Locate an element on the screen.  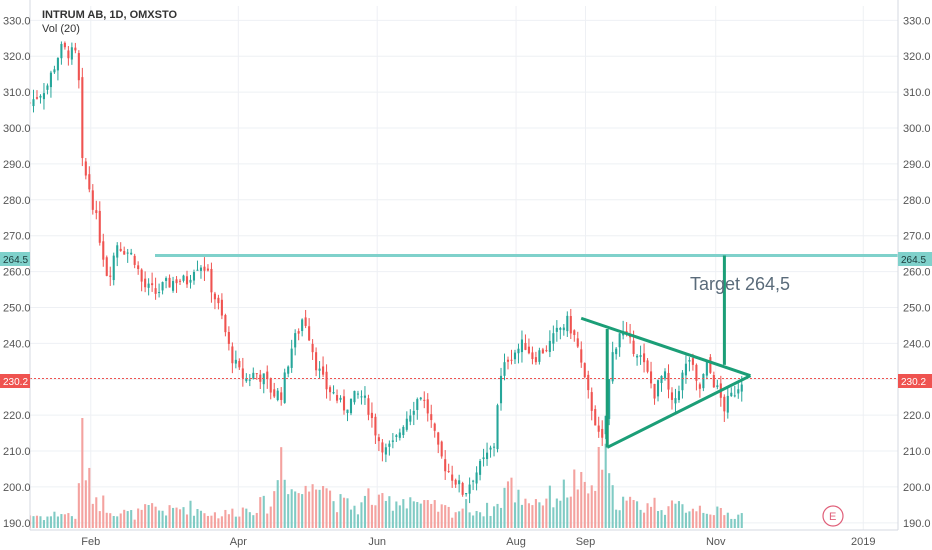
y-tick-right: 200.0 is located at coordinates (917, 488).